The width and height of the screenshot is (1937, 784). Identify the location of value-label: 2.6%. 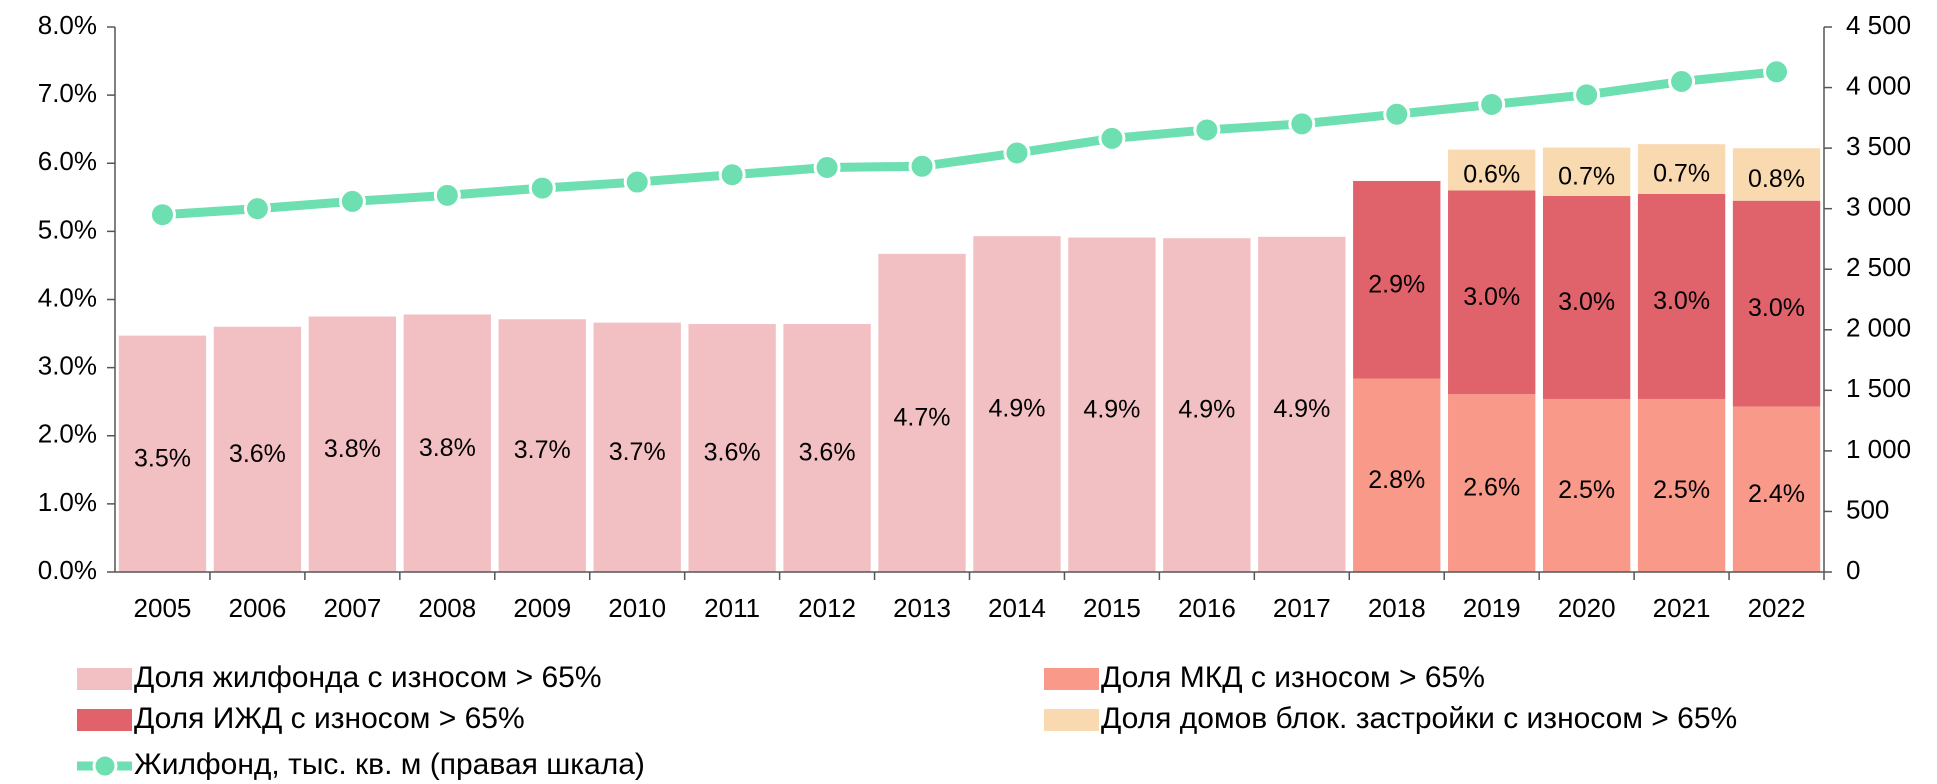
(1491, 488).